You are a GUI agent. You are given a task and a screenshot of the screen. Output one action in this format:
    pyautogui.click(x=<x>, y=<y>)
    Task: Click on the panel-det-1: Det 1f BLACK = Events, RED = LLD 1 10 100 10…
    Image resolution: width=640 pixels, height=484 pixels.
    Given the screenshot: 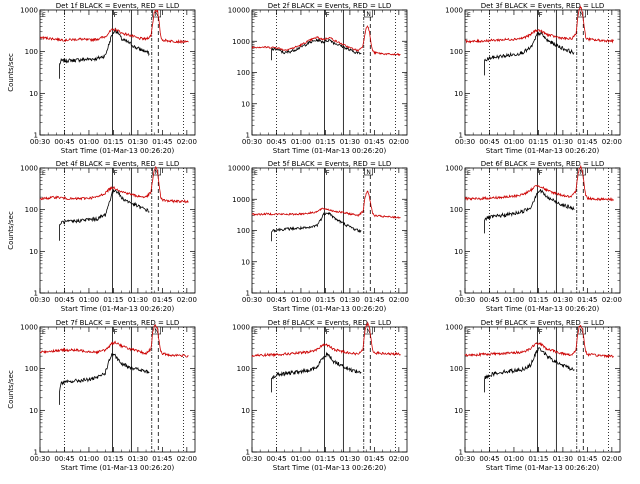 What is the action you would take?
    pyautogui.click(x=102, y=78)
    